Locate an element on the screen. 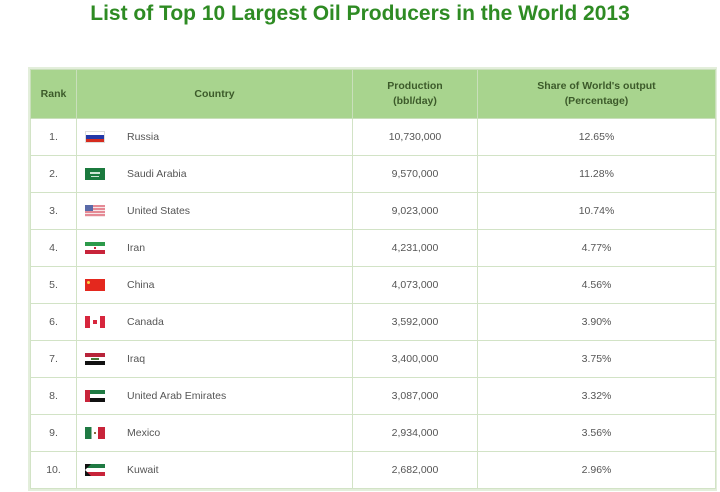 Image resolution: width=720 pixels, height=492 pixels. country-name: Mexico is located at coordinates (144, 433).